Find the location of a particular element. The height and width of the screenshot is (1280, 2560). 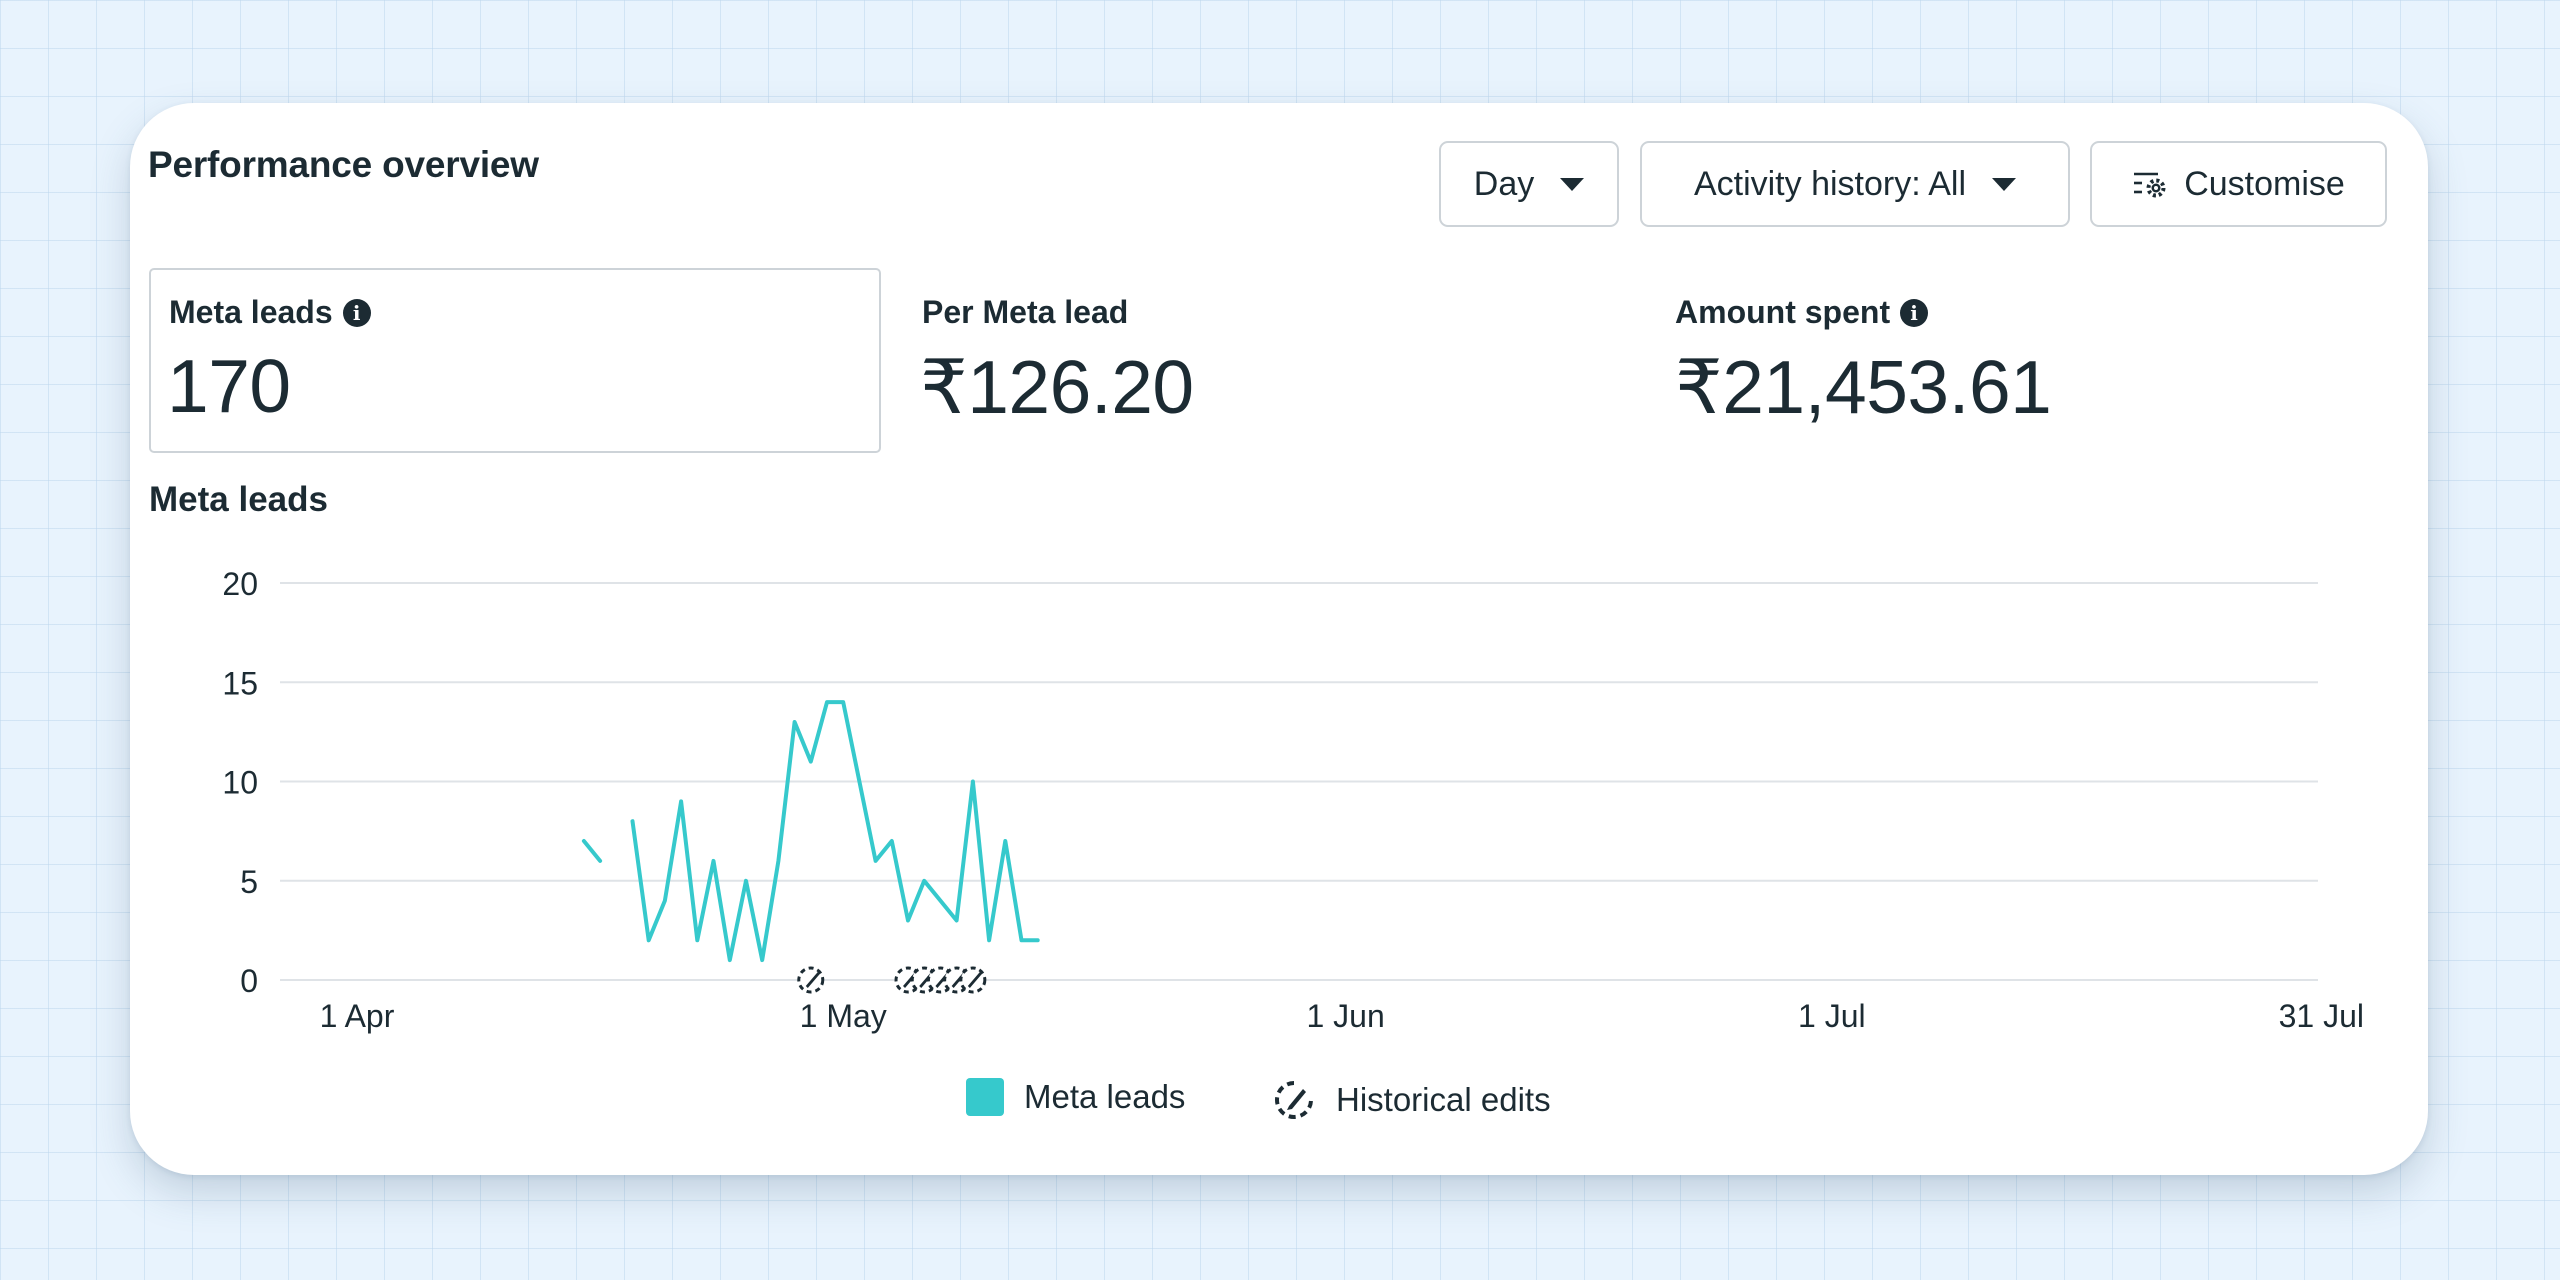

period-dropdown-label: Day is located at coordinates (1504, 183).